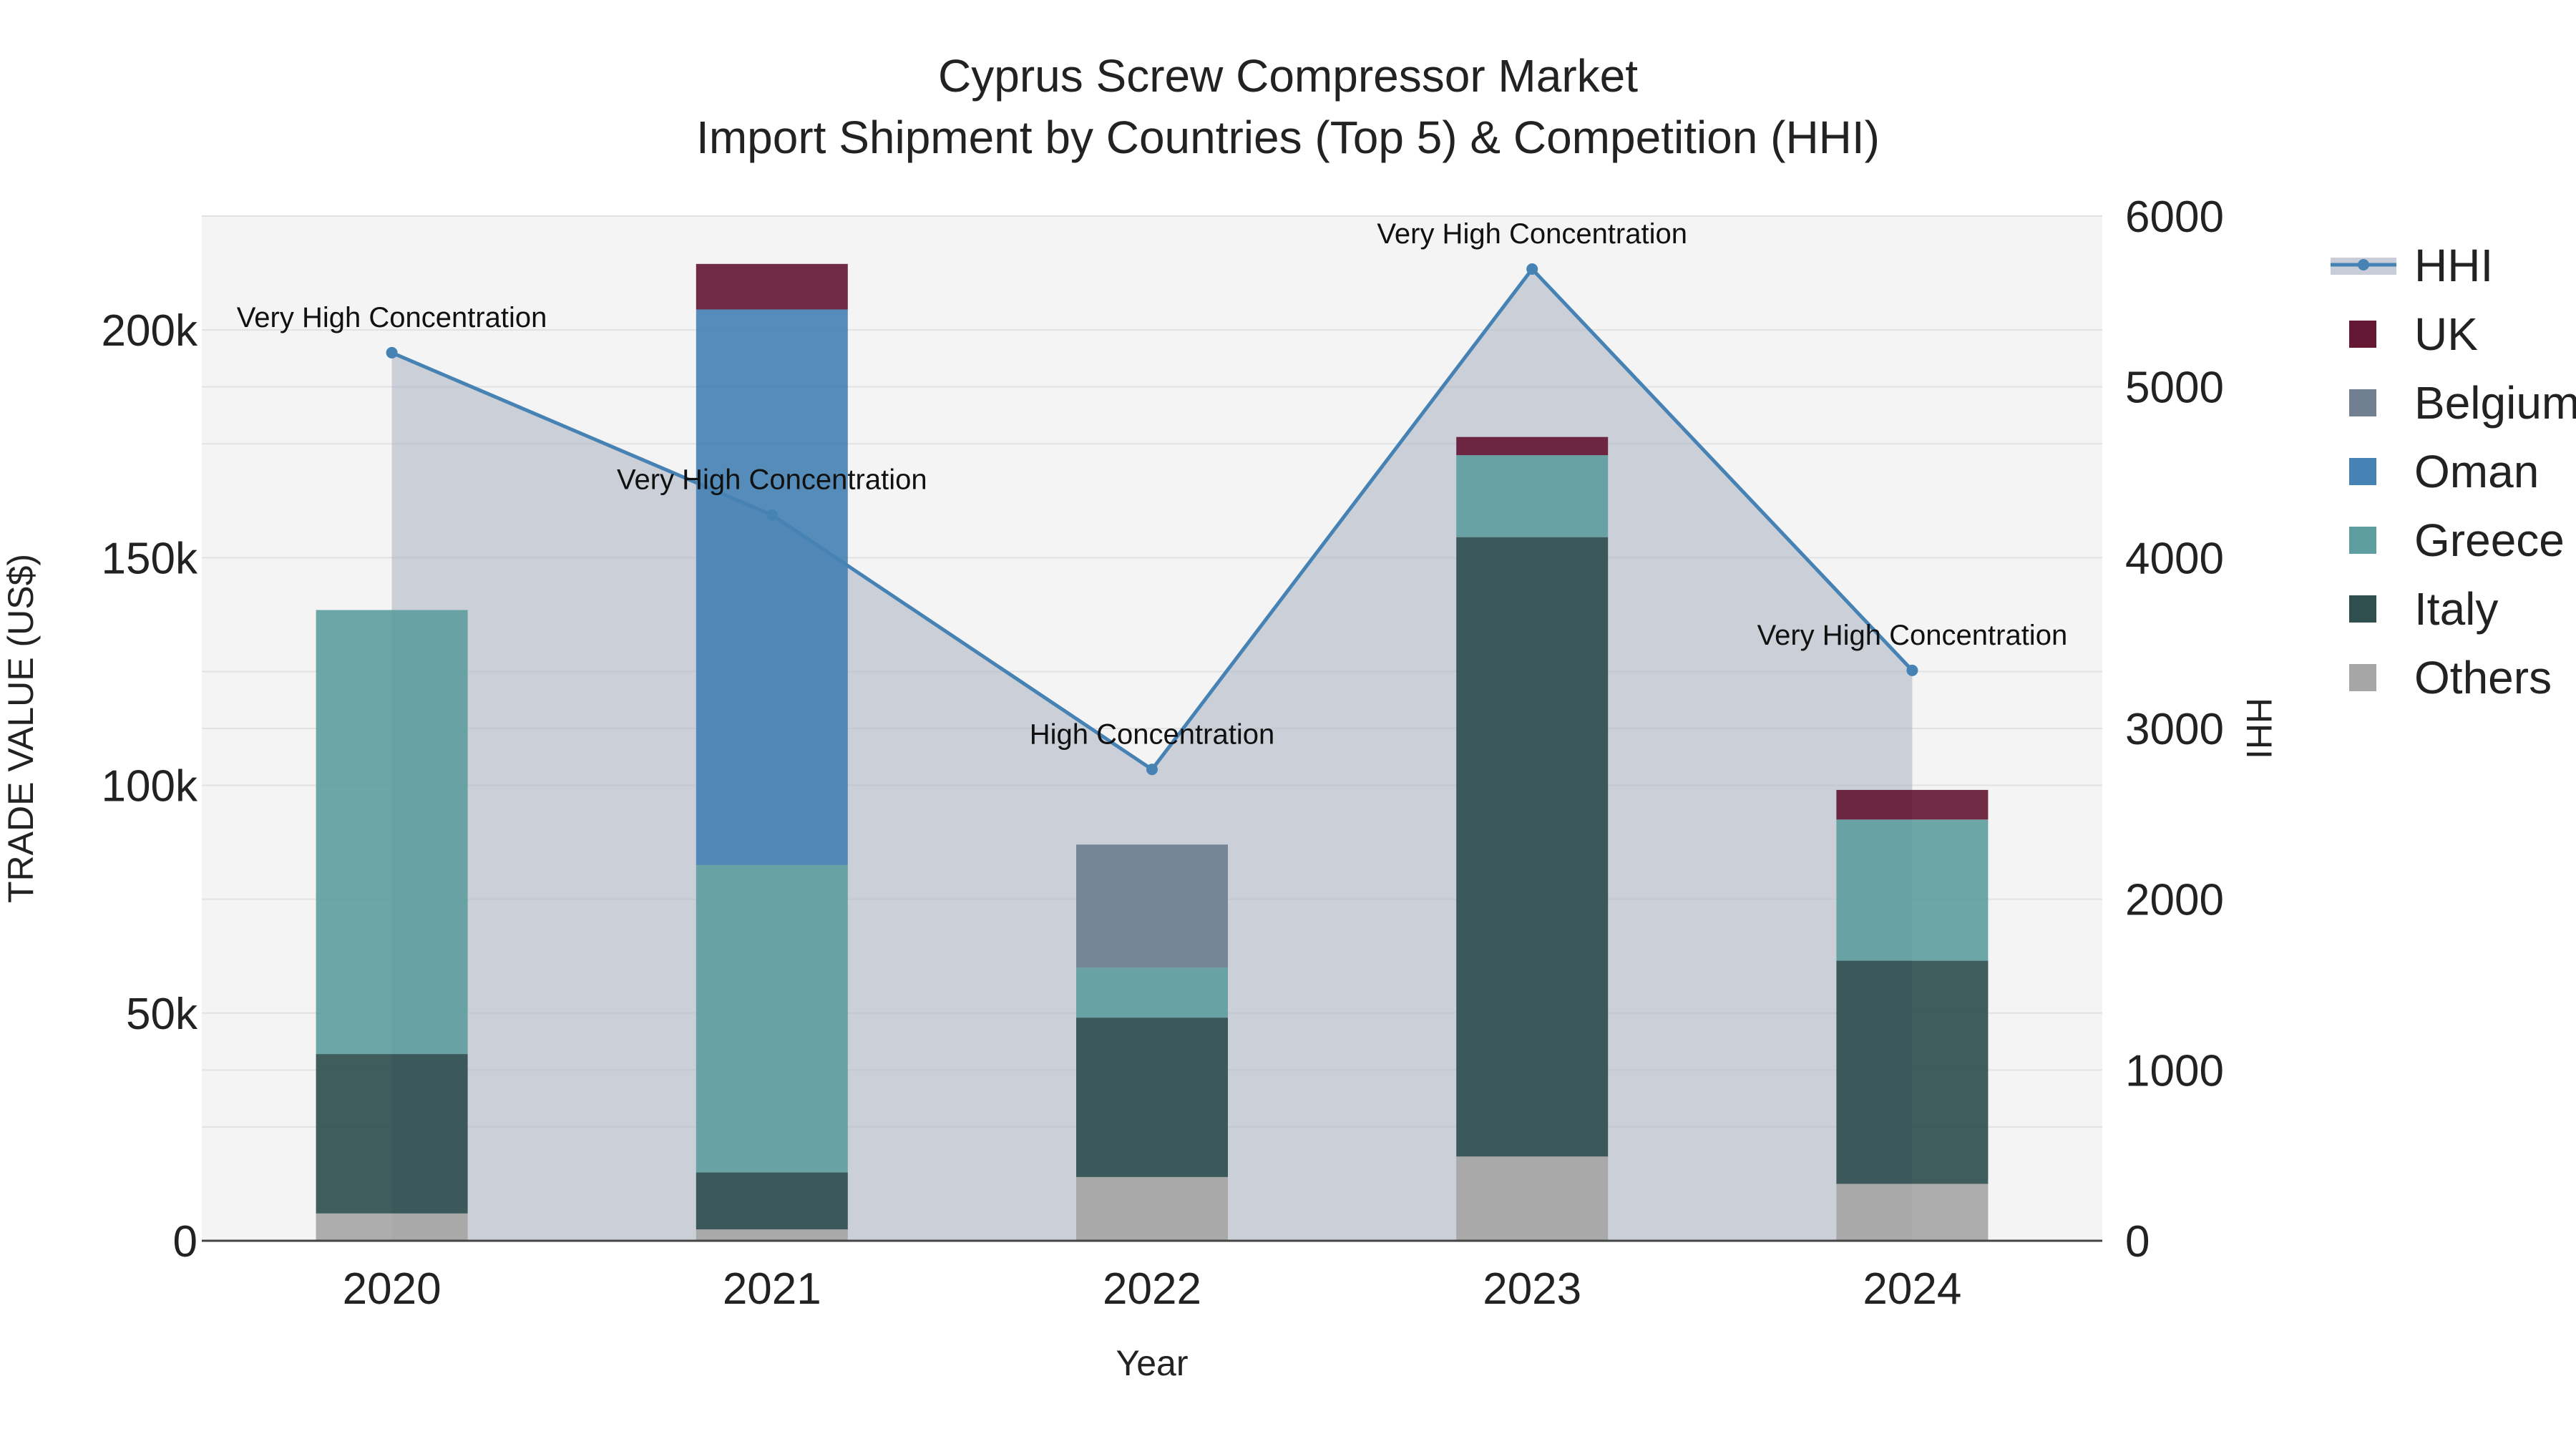  What do you see at coordinates (392, 1227) in the screenshot?
I see `bar-others-2020` at bounding box center [392, 1227].